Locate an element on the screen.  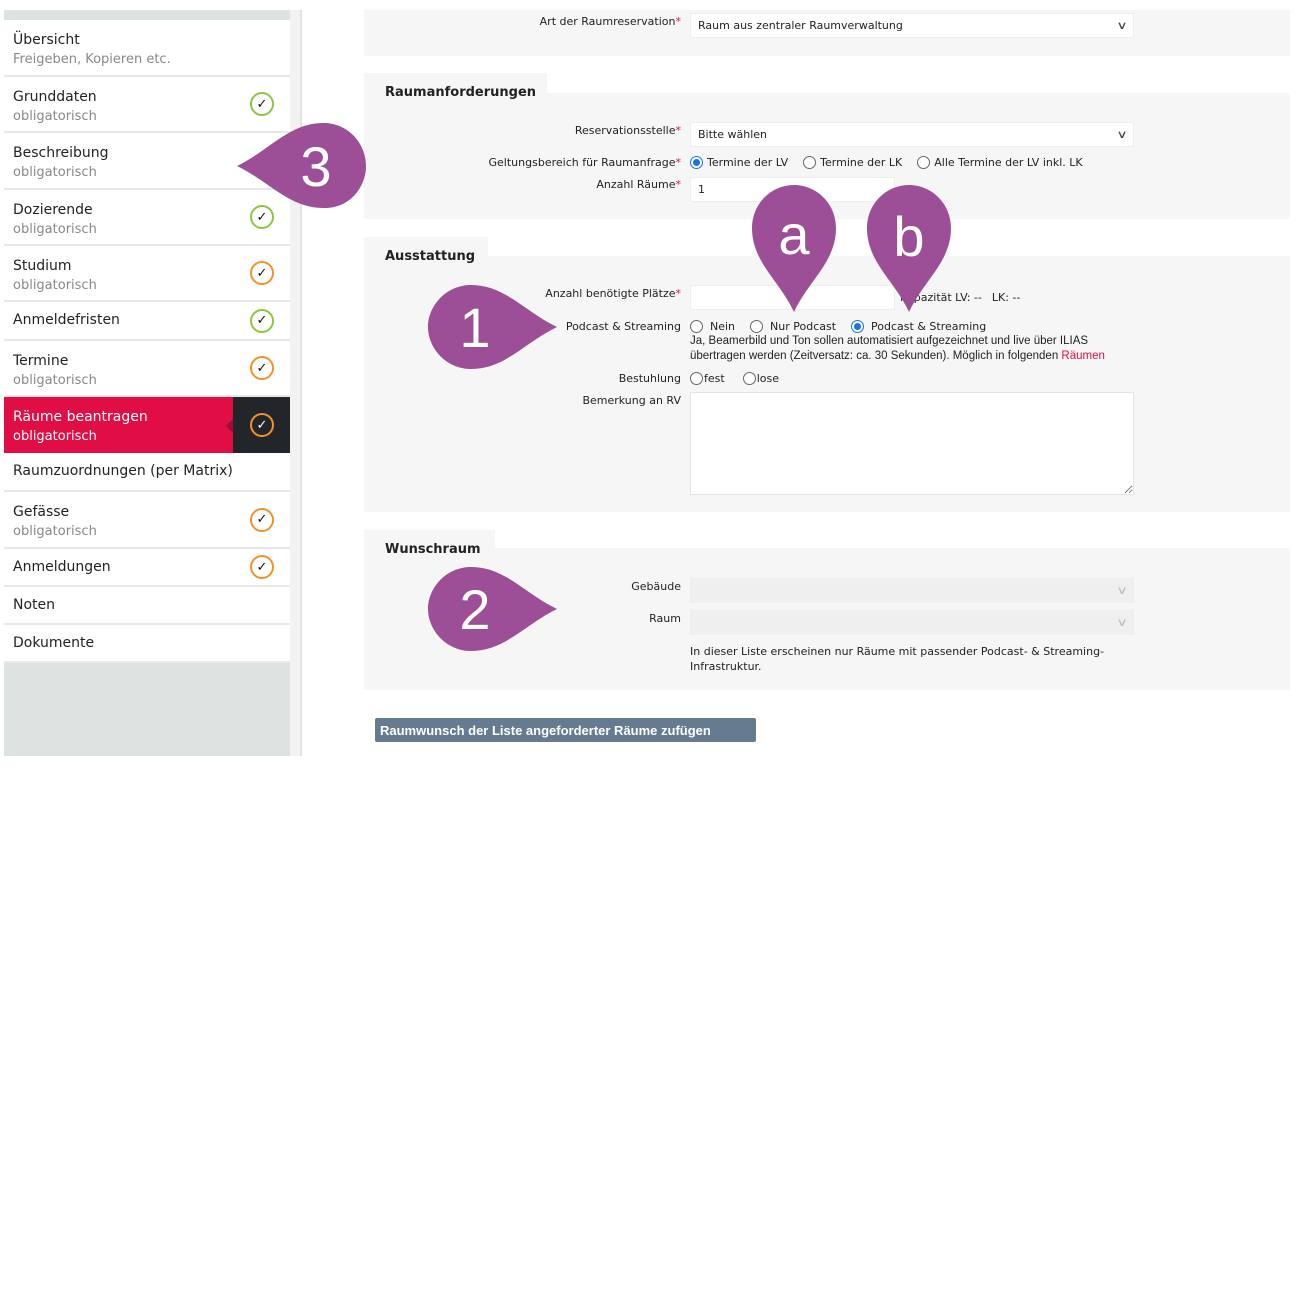
sidebar-item-gefässe: Gefässe obligatorisch ✓ is located at coordinates (147, 520).